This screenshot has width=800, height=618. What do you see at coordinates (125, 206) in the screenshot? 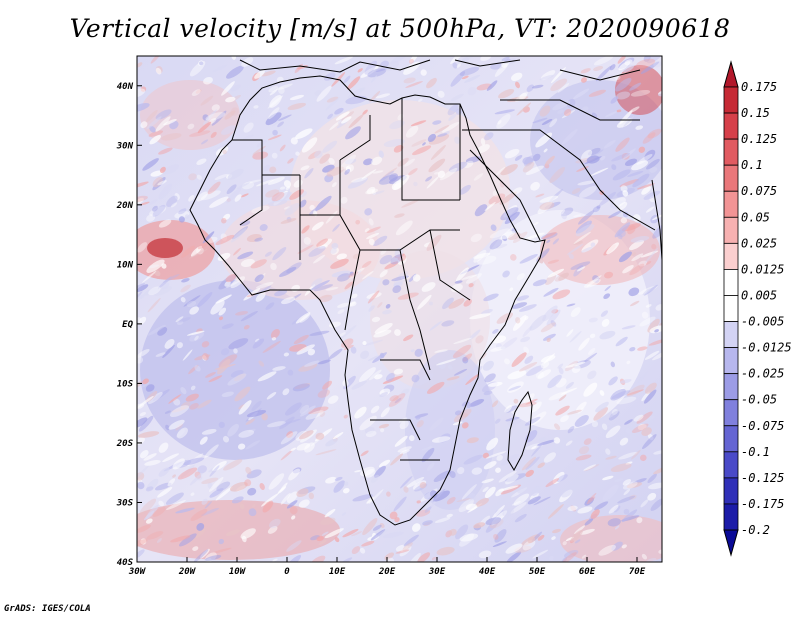
I see `lat-label: 20N` at bounding box center [125, 206].